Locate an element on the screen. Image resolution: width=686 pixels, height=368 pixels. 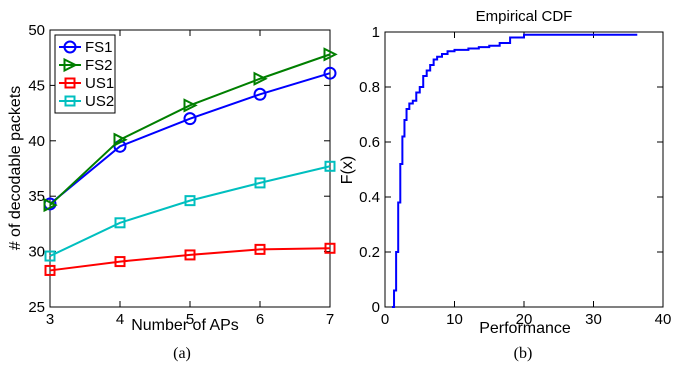
y-tick-label: 35 is located at coordinates (36, 196).